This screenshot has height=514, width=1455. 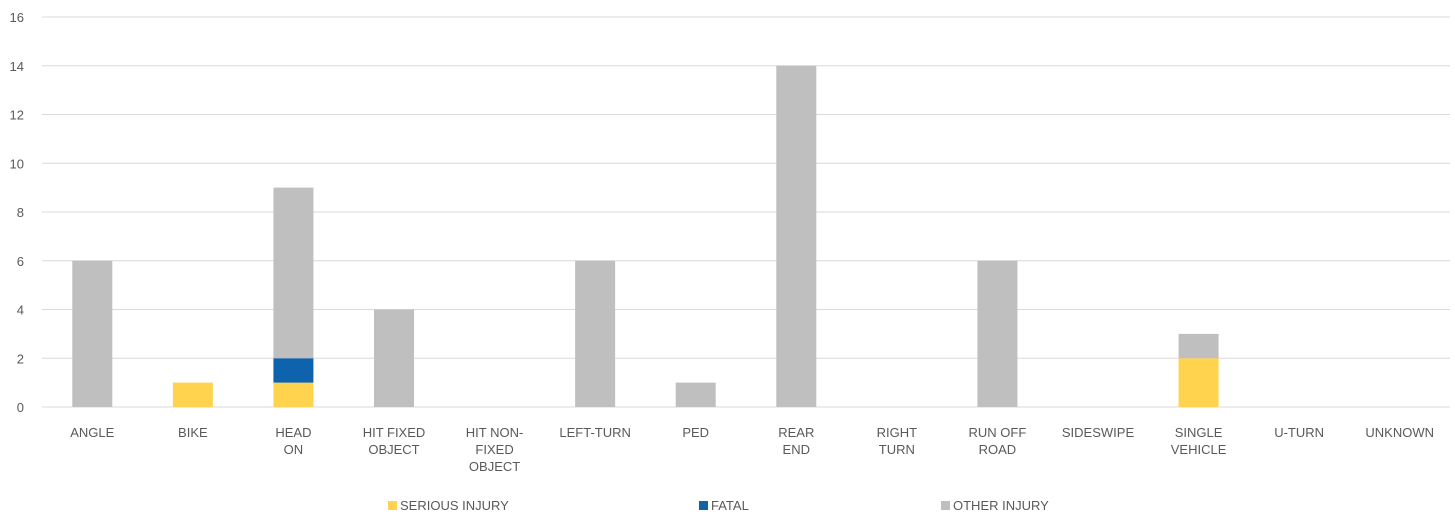 I want to click on x-tick-label-line: END, so click(x=796, y=449).